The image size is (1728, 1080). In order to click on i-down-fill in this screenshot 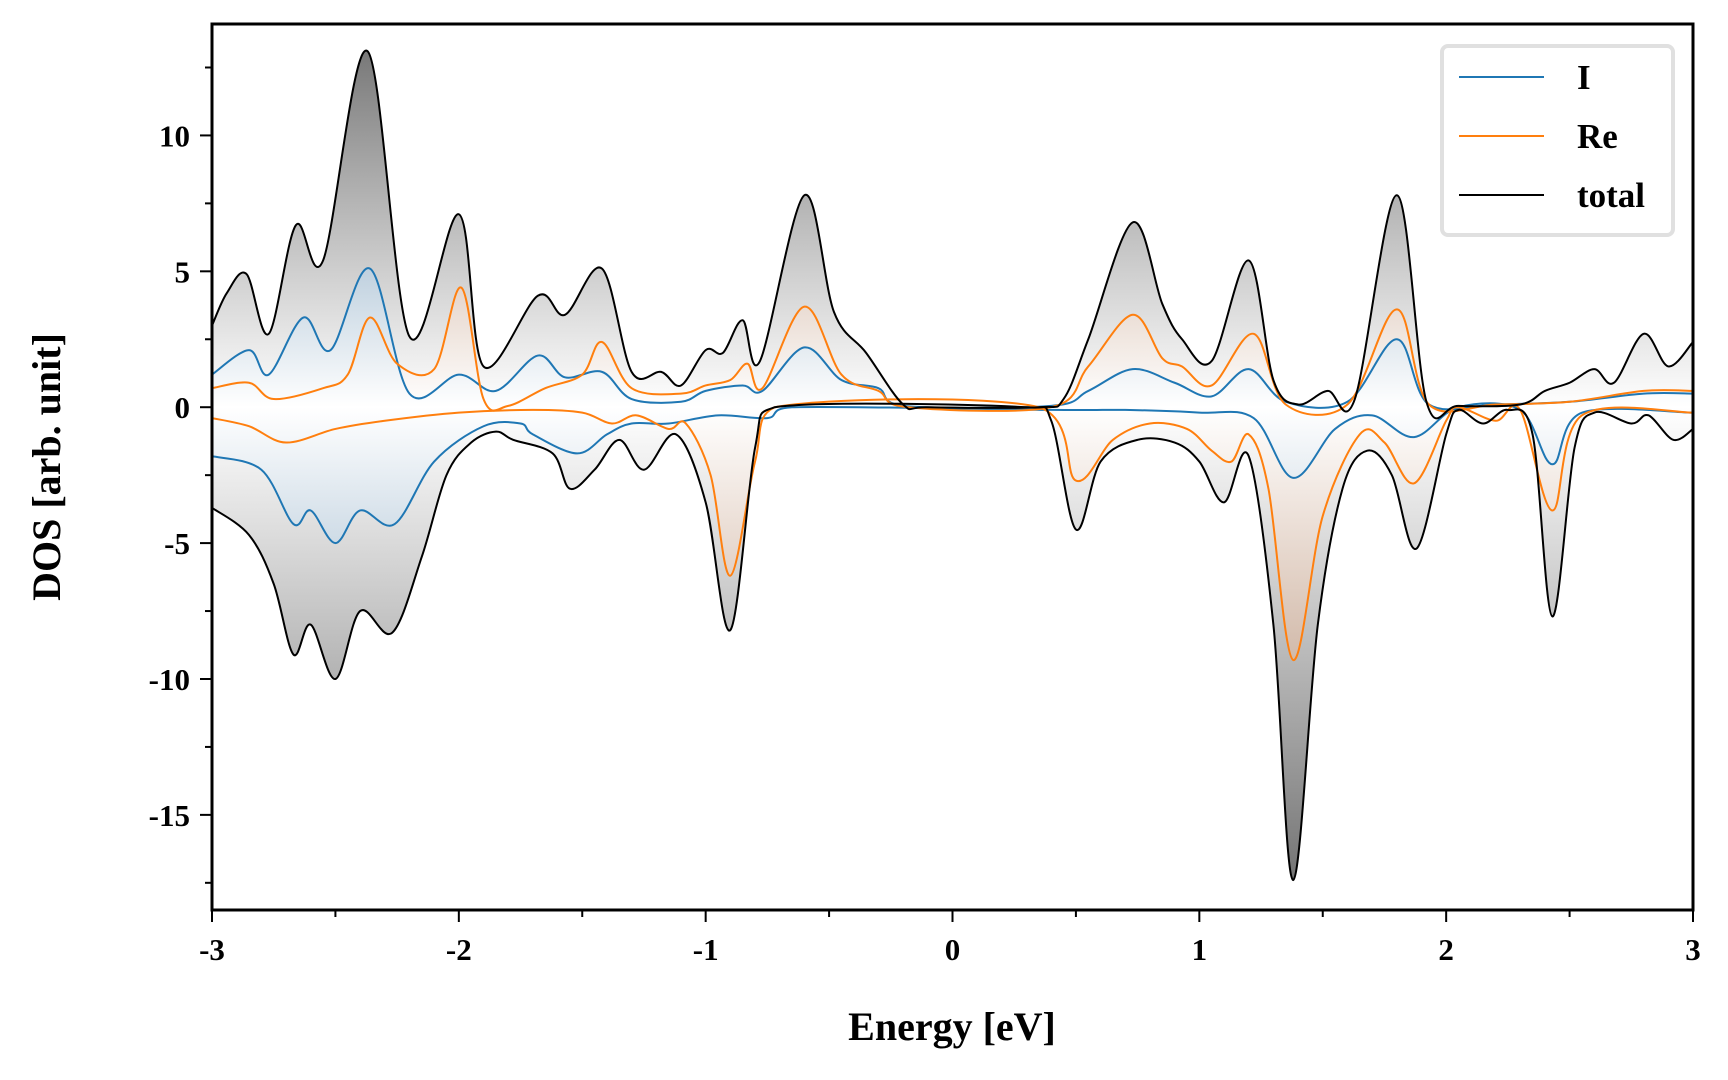, I will do `click(952, 473)`.